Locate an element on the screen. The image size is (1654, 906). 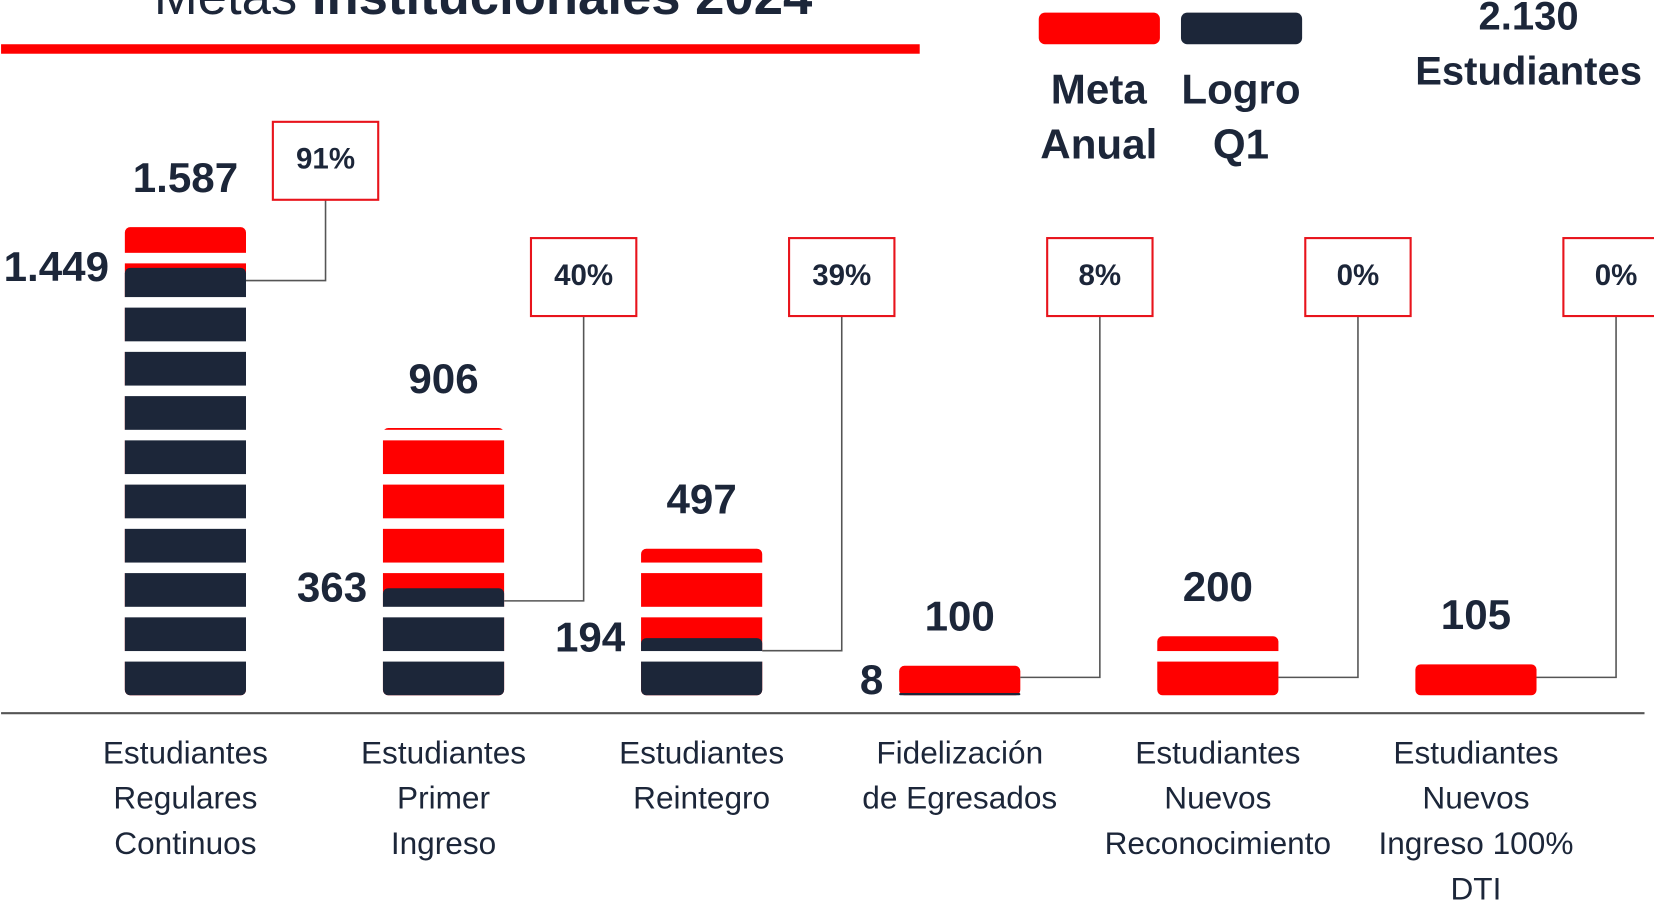
meta-label: 200 is located at coordinates (1218, 586).